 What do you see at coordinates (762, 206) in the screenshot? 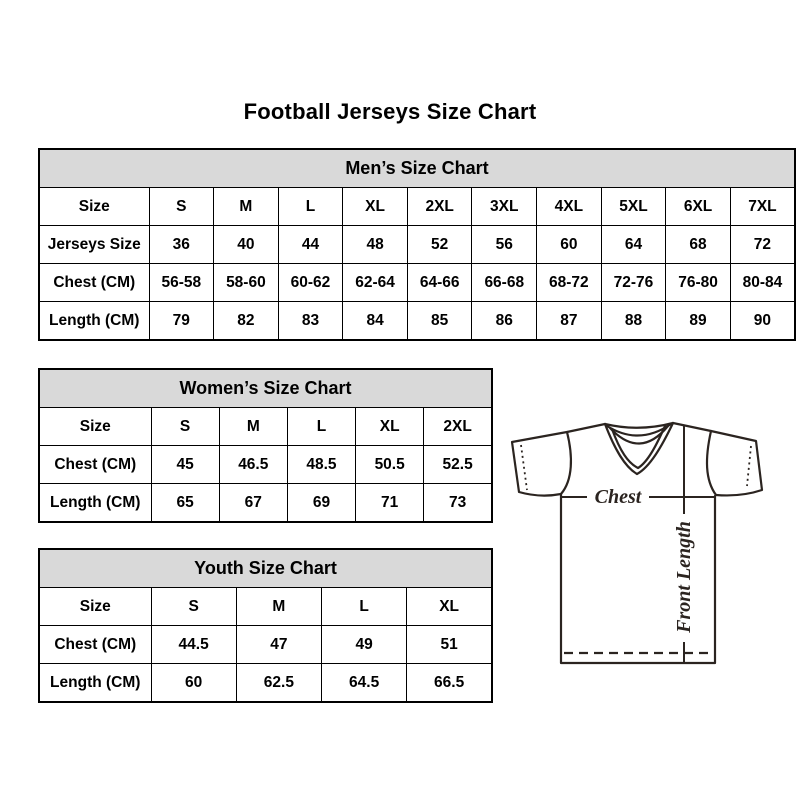
I see `value-cell: 7XL` at bounding box center [762, 206].